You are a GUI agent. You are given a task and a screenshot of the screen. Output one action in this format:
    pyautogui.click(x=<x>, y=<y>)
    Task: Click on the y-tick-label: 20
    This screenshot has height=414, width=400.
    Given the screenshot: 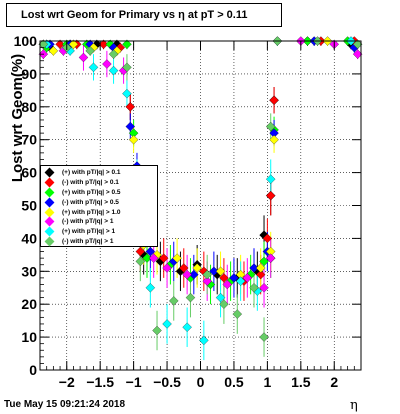 What is the action you would take?
    pyautogui.click(x=29, y=304)
    